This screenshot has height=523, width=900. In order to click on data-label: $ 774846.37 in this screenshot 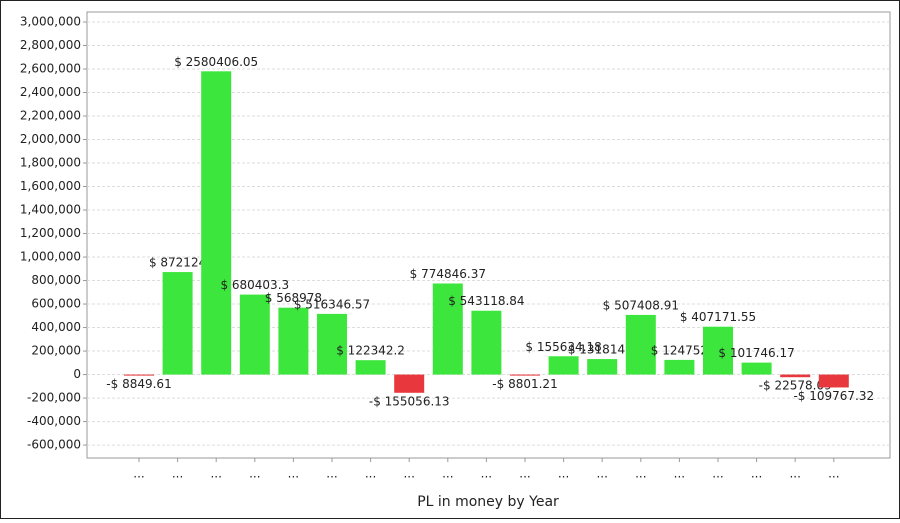, I will do `click(448, 274)`.